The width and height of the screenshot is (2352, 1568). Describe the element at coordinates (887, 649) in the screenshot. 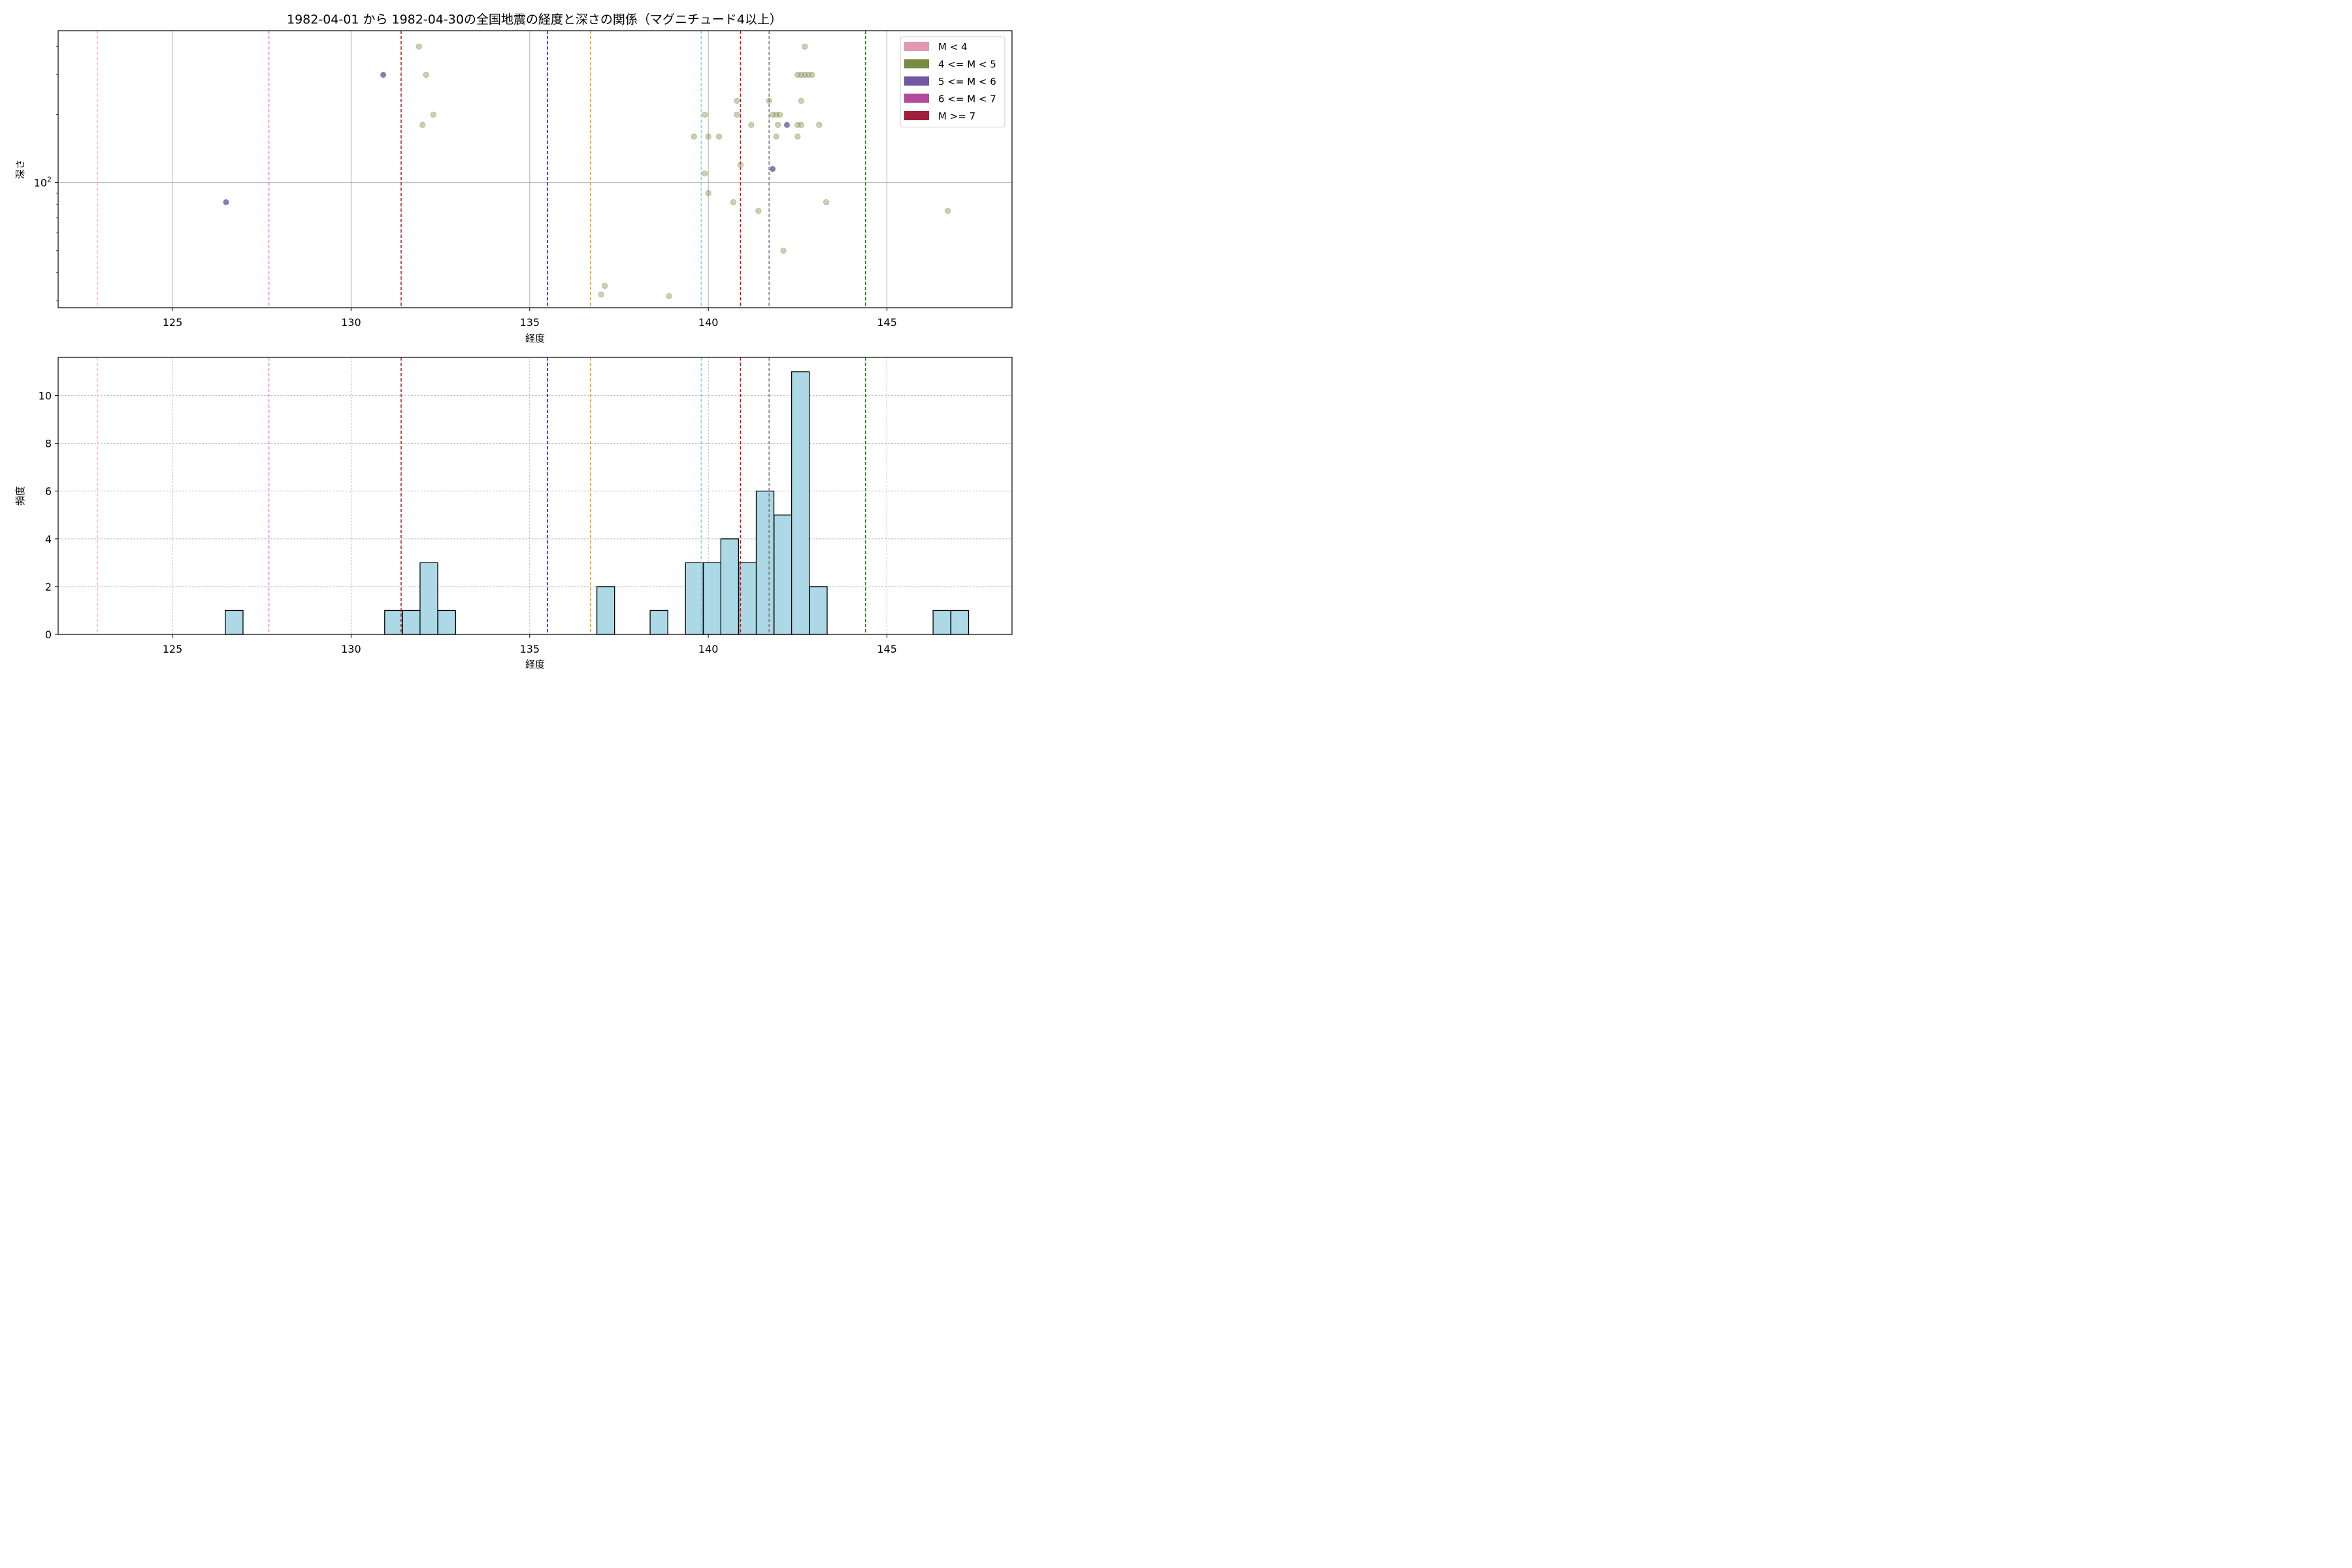

I see `histogram-x-tick-label: 145` at that location.